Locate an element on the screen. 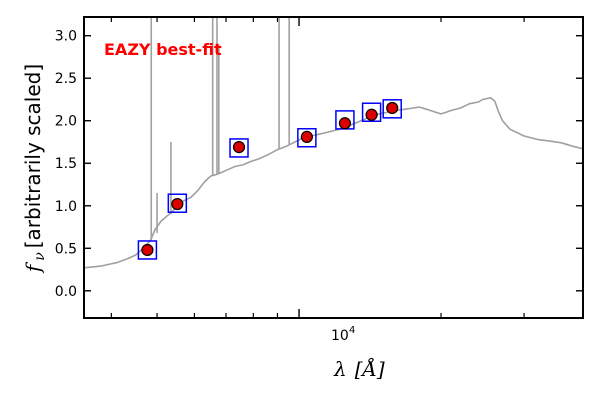 Image resolution: width=600 pixels, height=400 pixels. y-axis-label: f ν [arbitrarily scaled] is located at coordinates (34, 169).